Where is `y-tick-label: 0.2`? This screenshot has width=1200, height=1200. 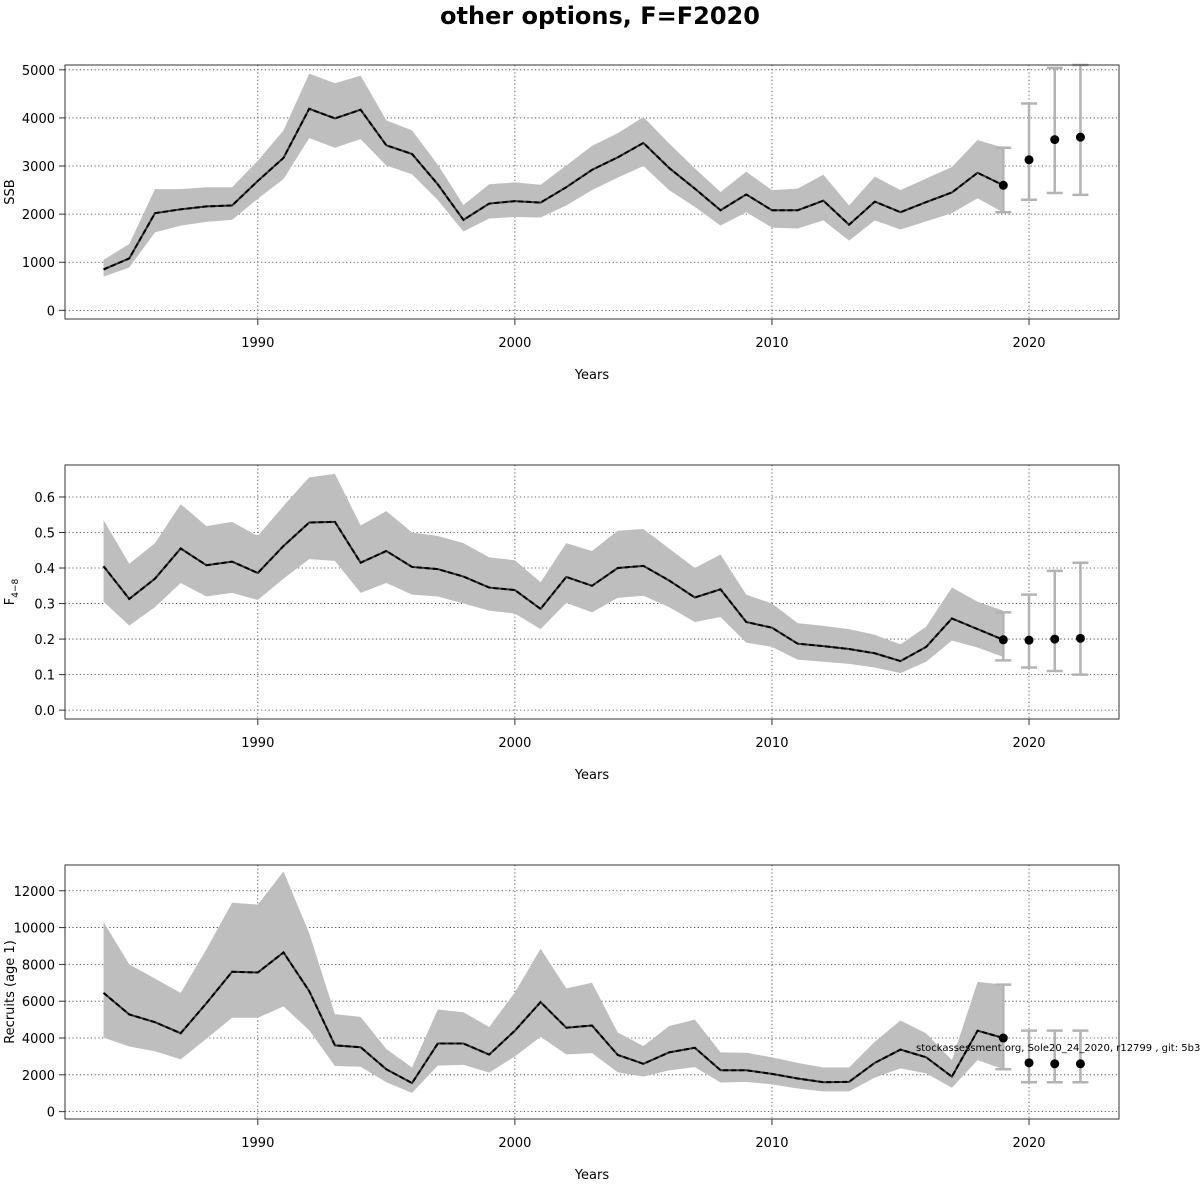 y-tick-label: 0.2 is located at coordinates (44, 640).